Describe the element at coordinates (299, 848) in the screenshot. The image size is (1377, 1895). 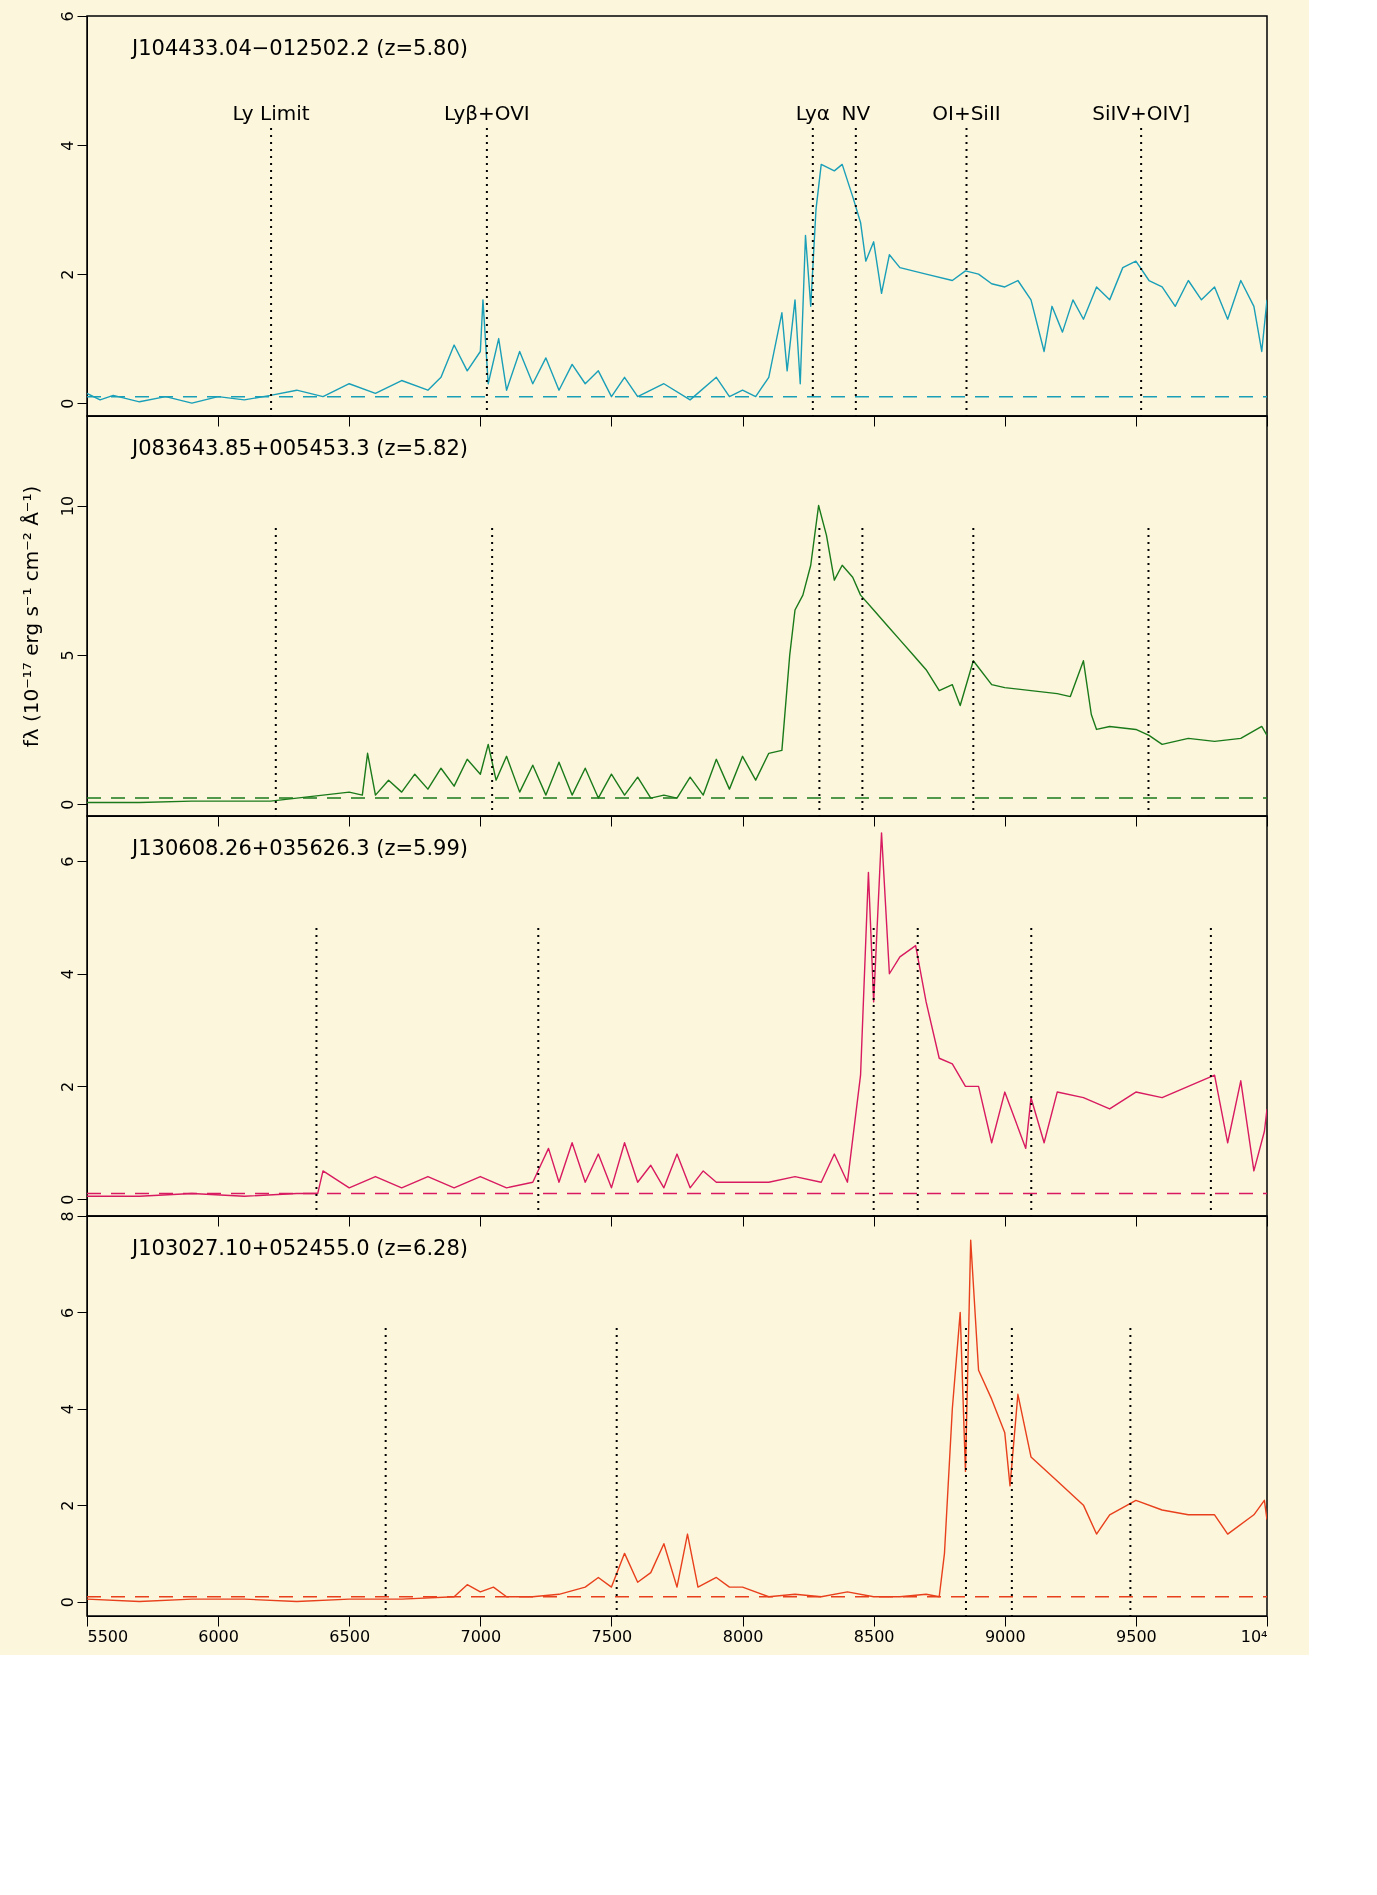
I see `text: J130608.26+035626.3 (z=5.99)` at that location.